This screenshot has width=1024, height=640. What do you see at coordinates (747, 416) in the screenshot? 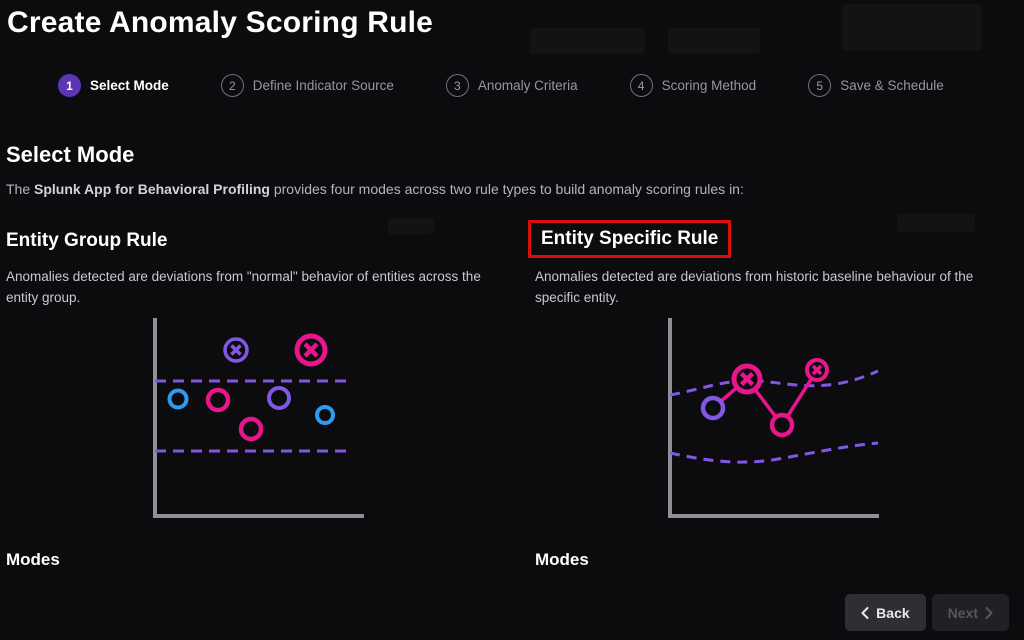
I see `timeseries-markers` at bounding box center [747, 416].